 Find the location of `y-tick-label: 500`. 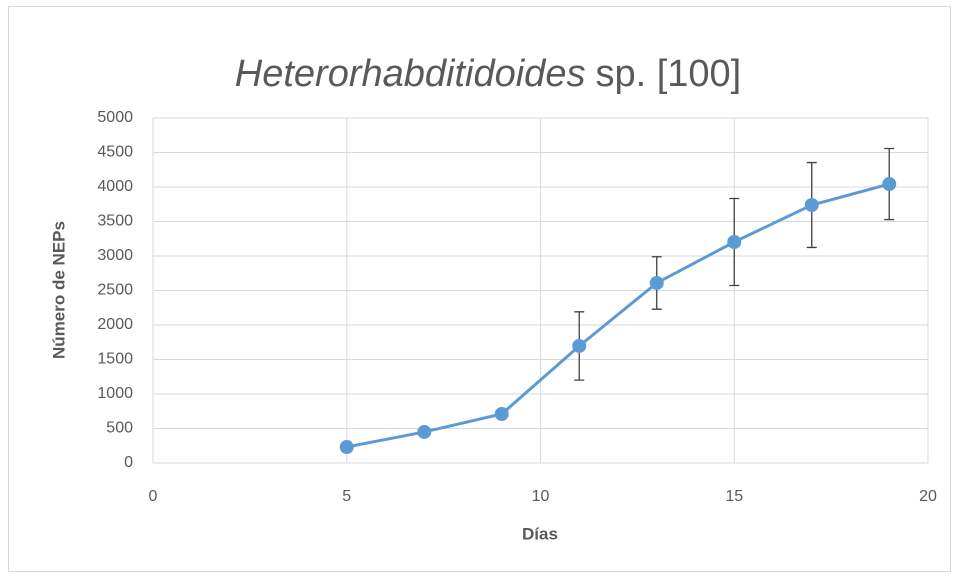

y-tick-label: 500 is located at coordinates (119, 428).